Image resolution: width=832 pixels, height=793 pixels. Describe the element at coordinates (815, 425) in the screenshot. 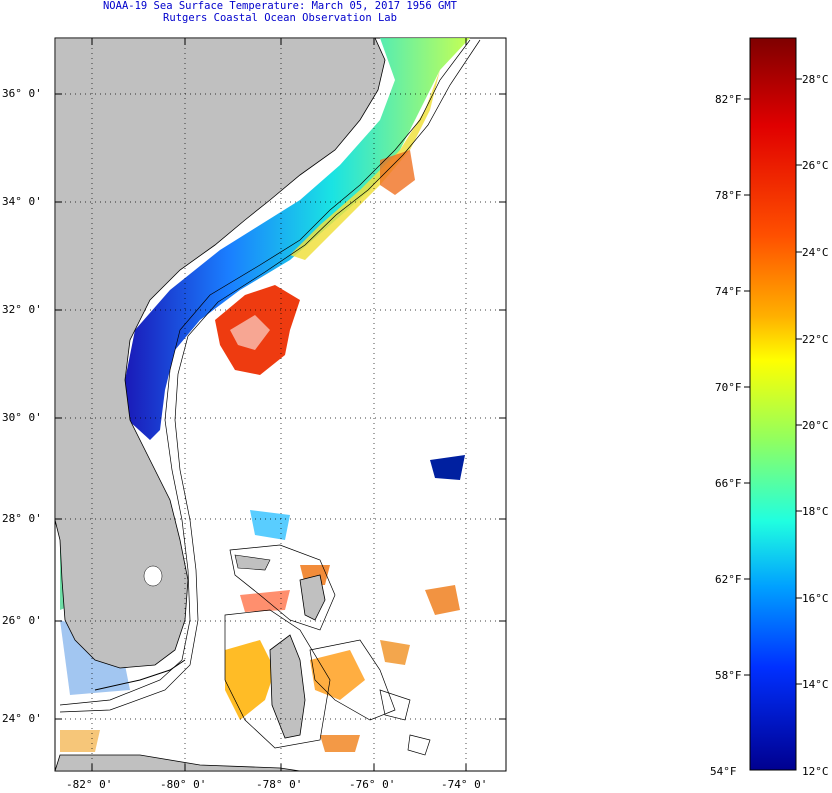

I see `colorbar-c-label: 20°C` at that location.